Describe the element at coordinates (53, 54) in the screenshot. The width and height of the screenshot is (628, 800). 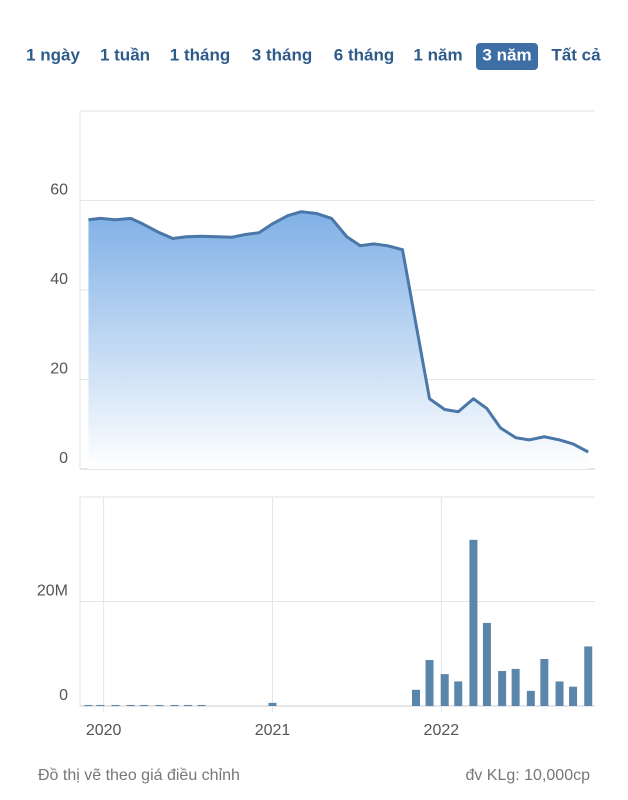
I see `tab: 1 ngày` at that location.